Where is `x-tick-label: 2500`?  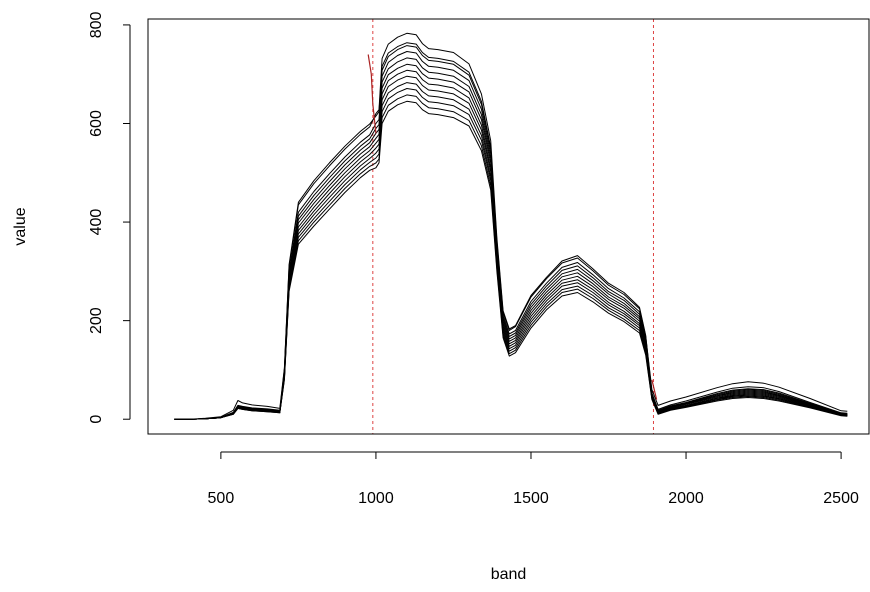
x-tick-label: 2500 is located at coordinates (841, 498).